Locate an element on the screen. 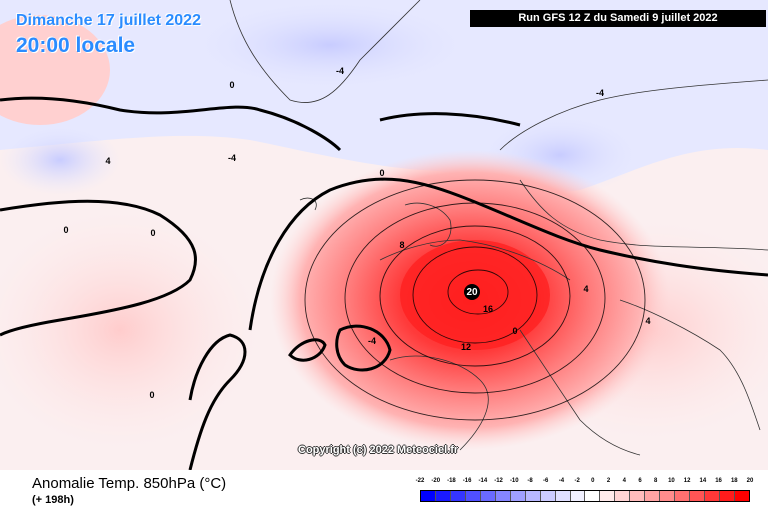 The height and width of the screenshot is (512, 768). label-zero-greenland: 0 is located at coordinates (231, 85).